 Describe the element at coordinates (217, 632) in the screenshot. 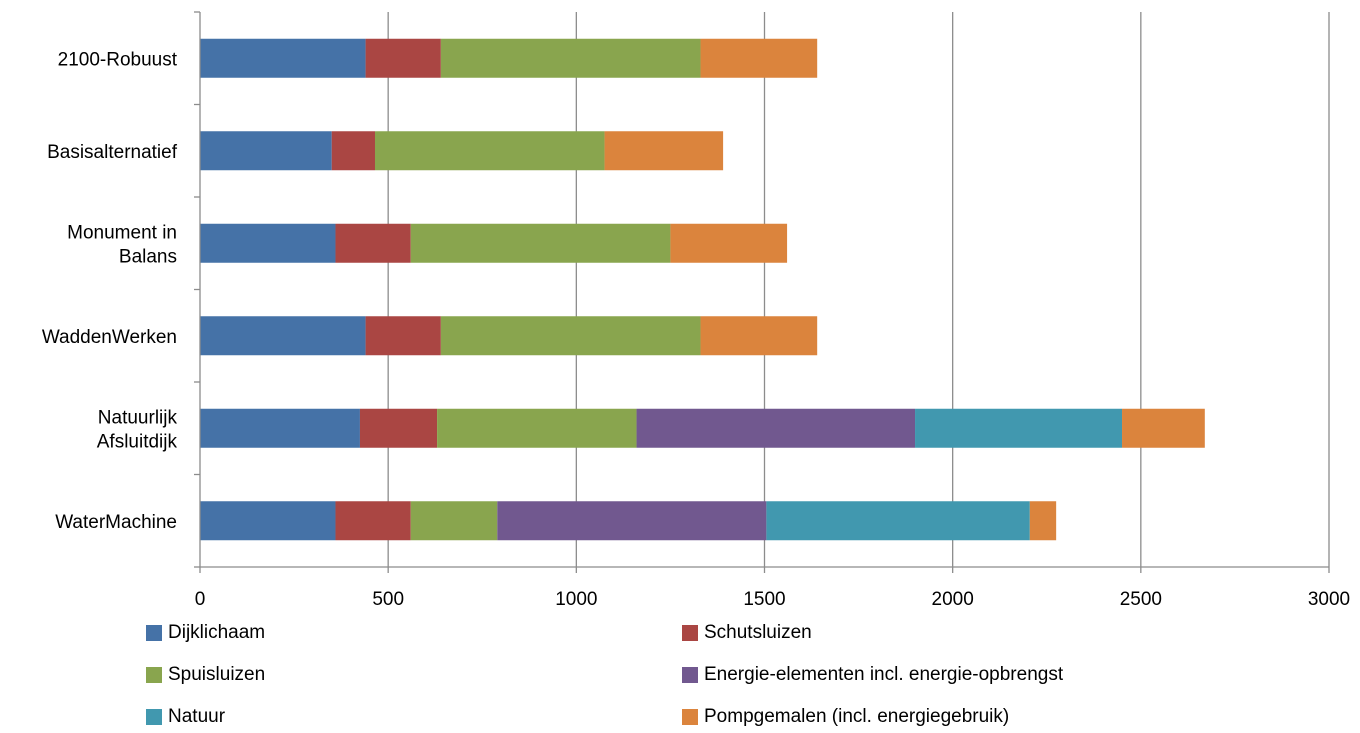

I see `legend-label: Dijklichaam` at that location.